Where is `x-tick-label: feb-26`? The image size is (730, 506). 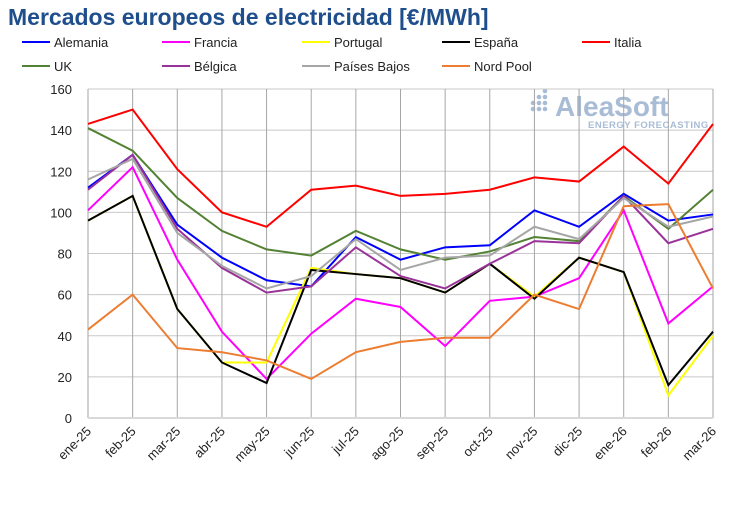 x-tick-label: feb-26 is located at coordinates (656, 442).